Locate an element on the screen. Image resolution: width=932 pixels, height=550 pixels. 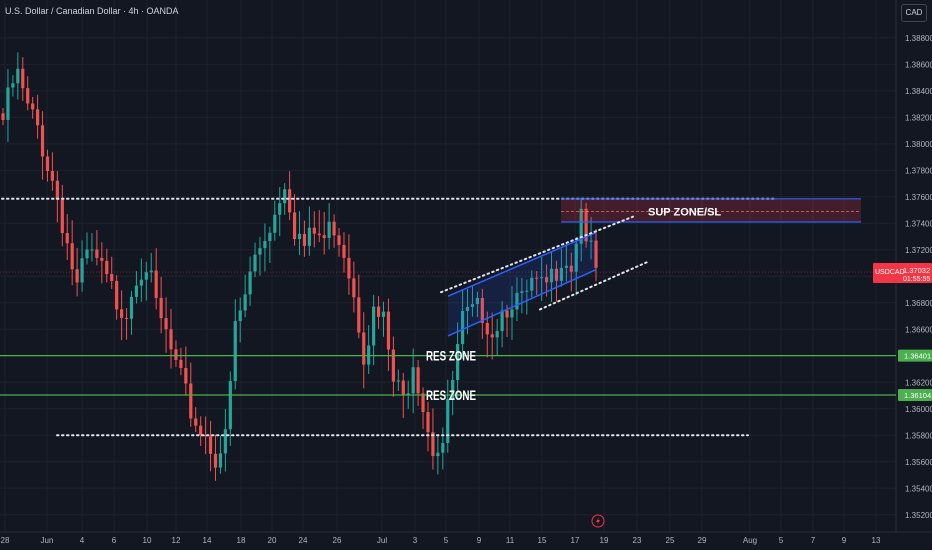
time-tick-label: 7 is located at coordinates (813, 540).